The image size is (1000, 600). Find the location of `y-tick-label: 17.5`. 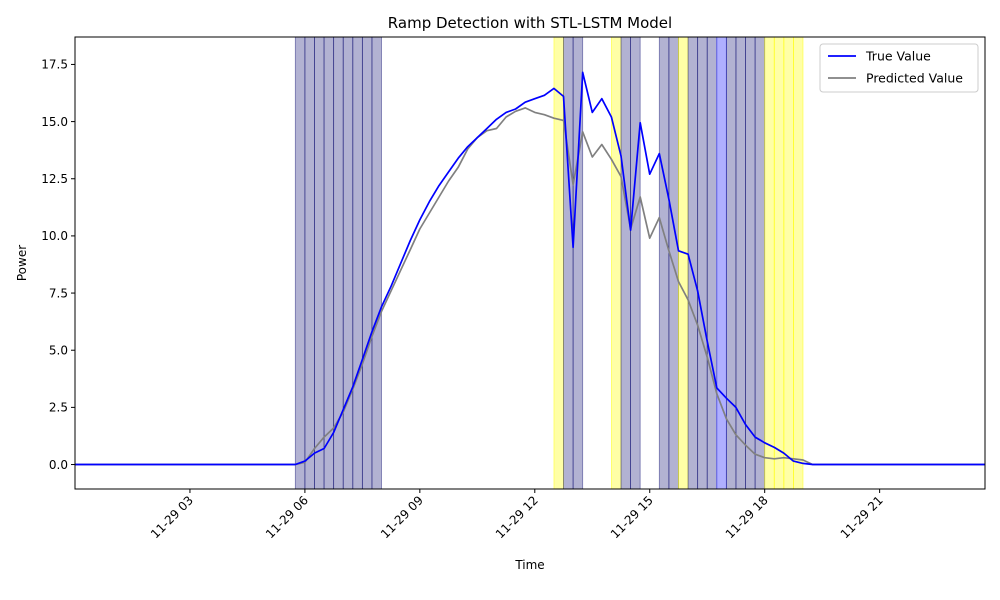

y-tick-label: 17.5 is located at coordinates (54, 65).